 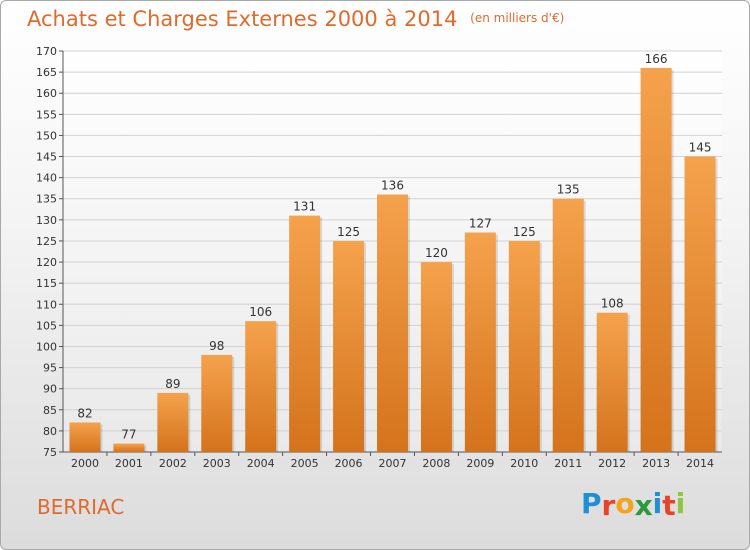 What do you see at coordinates (50, 452) in the screenshot?
I see `y-tick-label: 75` at bounding box center [50, 452].